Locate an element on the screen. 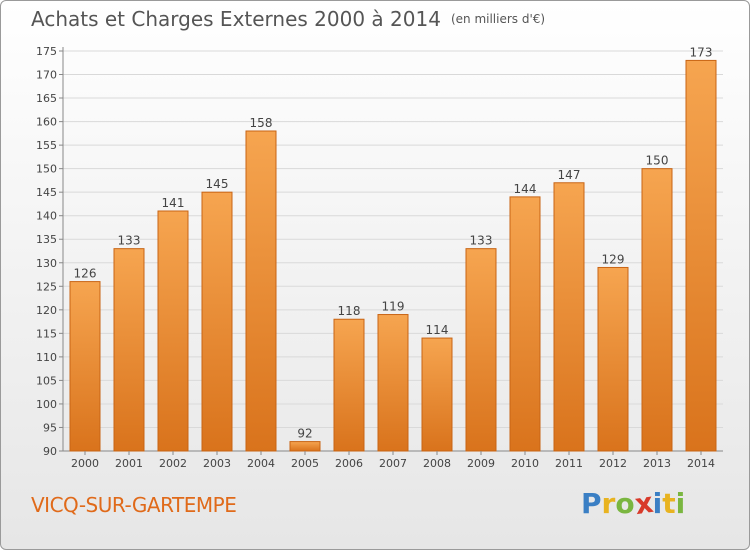 The image size is (750, 550). y-tick-label: 135 is located at coordinates (46, 239).